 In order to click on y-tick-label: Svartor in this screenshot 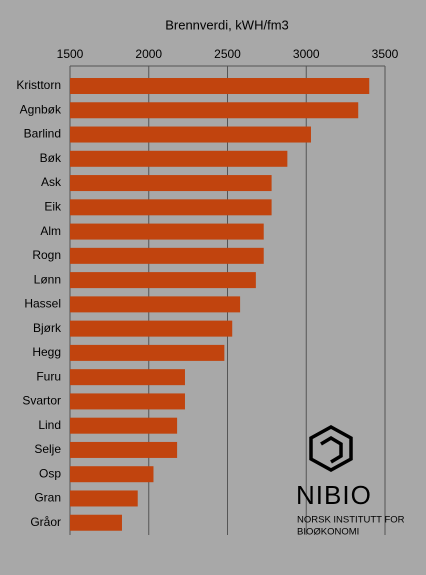, I will do `click(41, 401)`.